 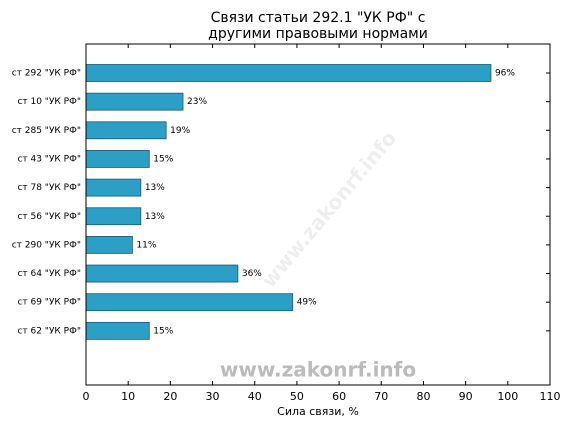 I want to click on x-tick-label: 100, so click(x=507, y=396).